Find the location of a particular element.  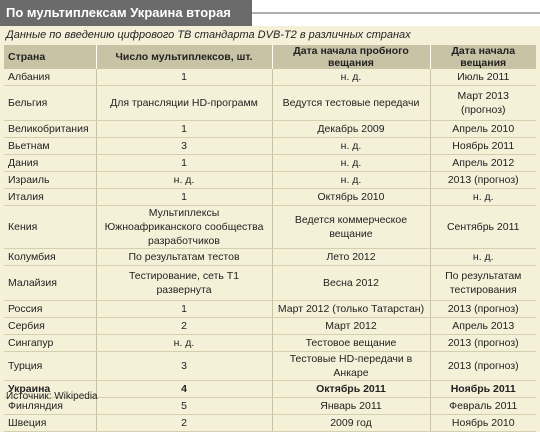

cell-multiplex-count: Для трансляции HD-программ is located at coordinates (183, 103).